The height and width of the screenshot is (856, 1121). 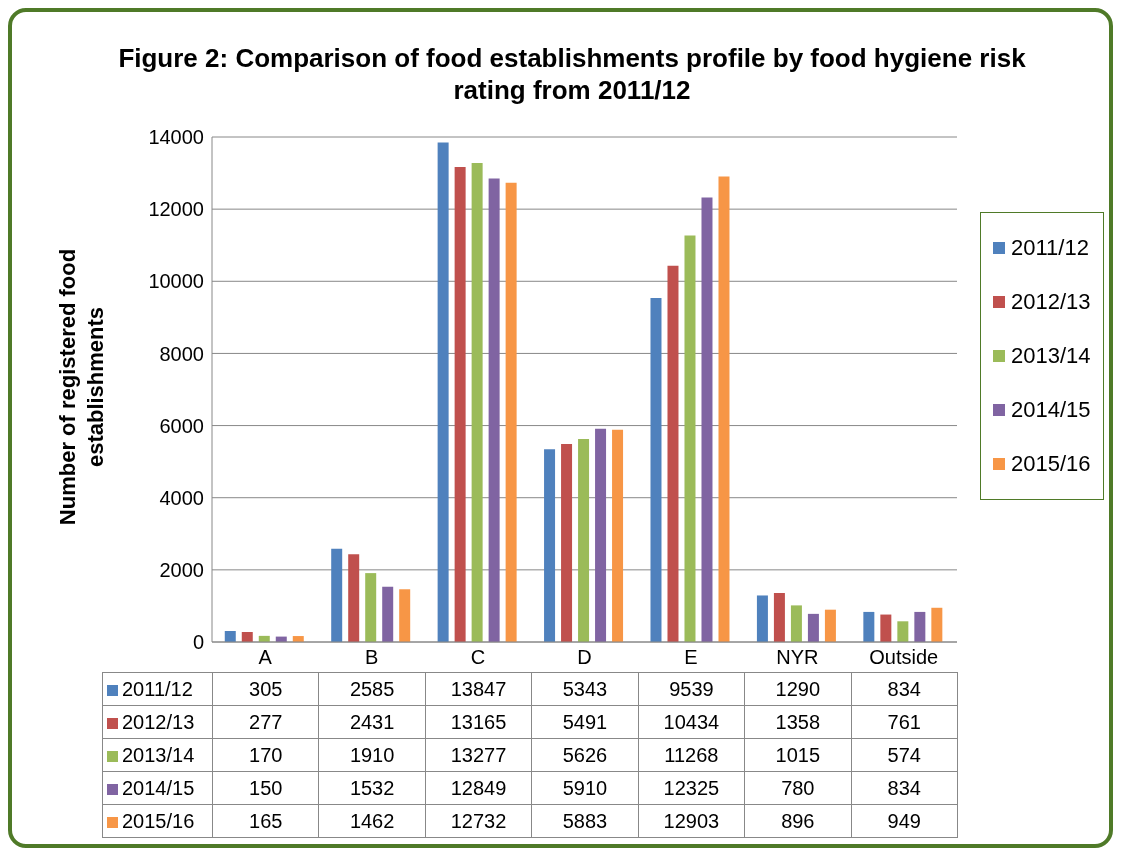 I want to click on data-label: 5626, so click(x=585, y=755).